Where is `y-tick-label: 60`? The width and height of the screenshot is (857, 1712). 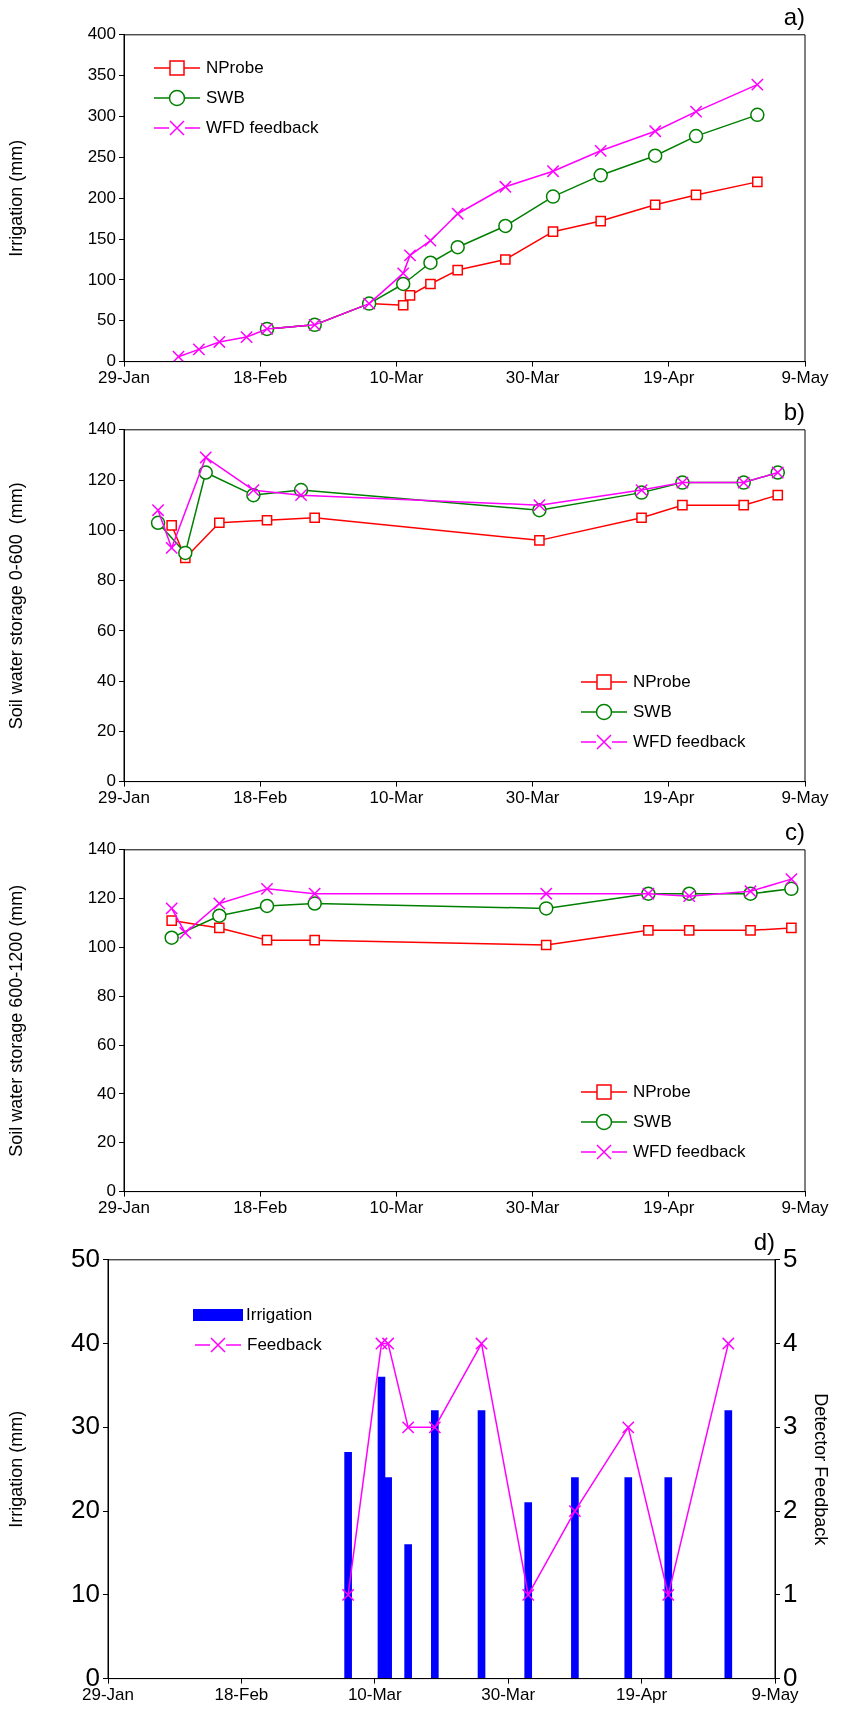 y-tick-label: 60 is located at coordinates (106, 1044).